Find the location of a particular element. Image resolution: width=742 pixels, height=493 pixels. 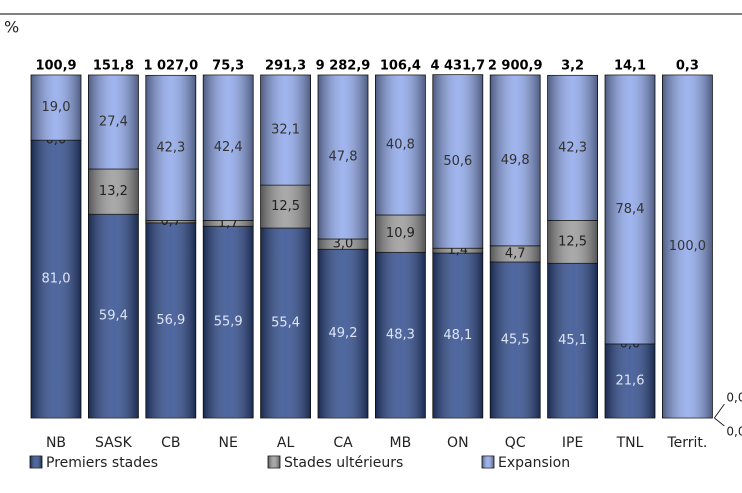

value-label: 32,1 is located at coordinates (285, 130).